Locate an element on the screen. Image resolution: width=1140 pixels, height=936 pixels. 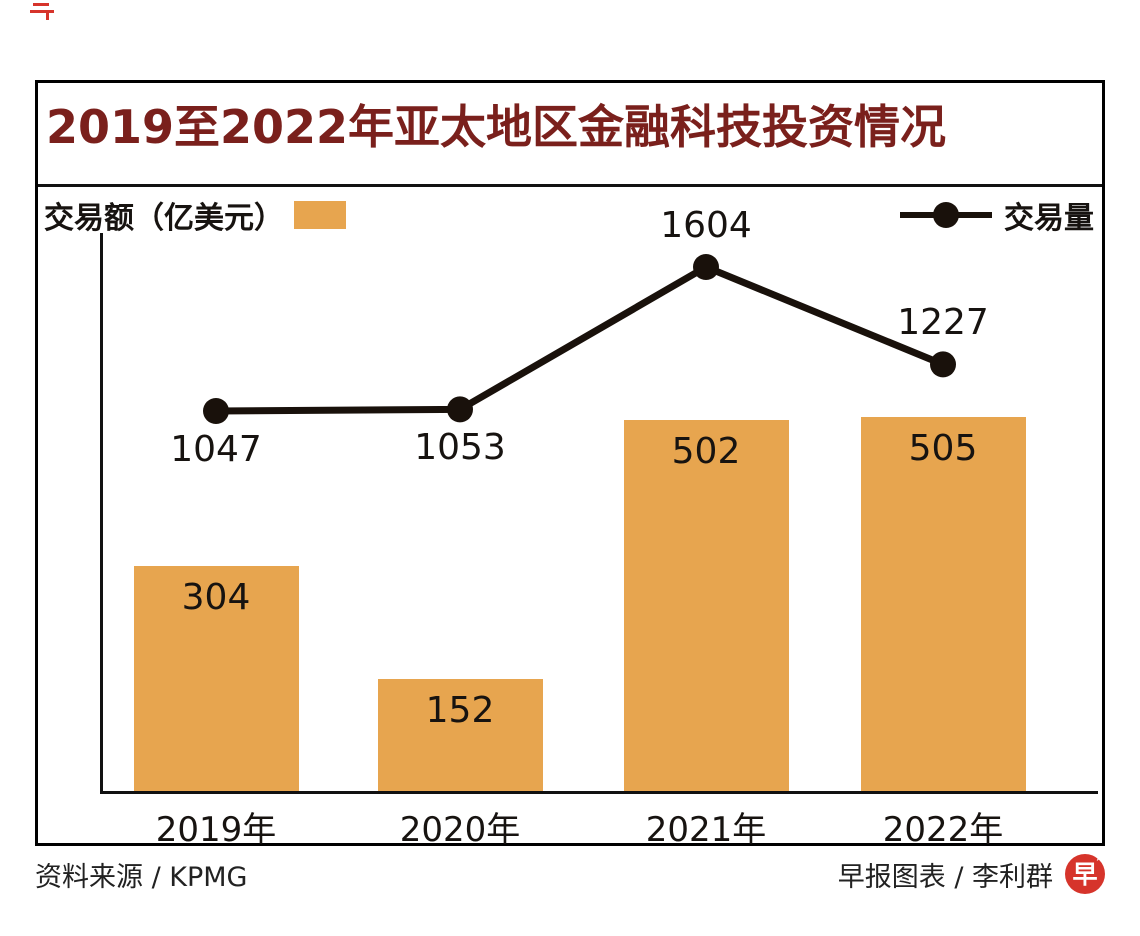
zaobao-logo-star: ★ is located at coordinates (1098, 859).